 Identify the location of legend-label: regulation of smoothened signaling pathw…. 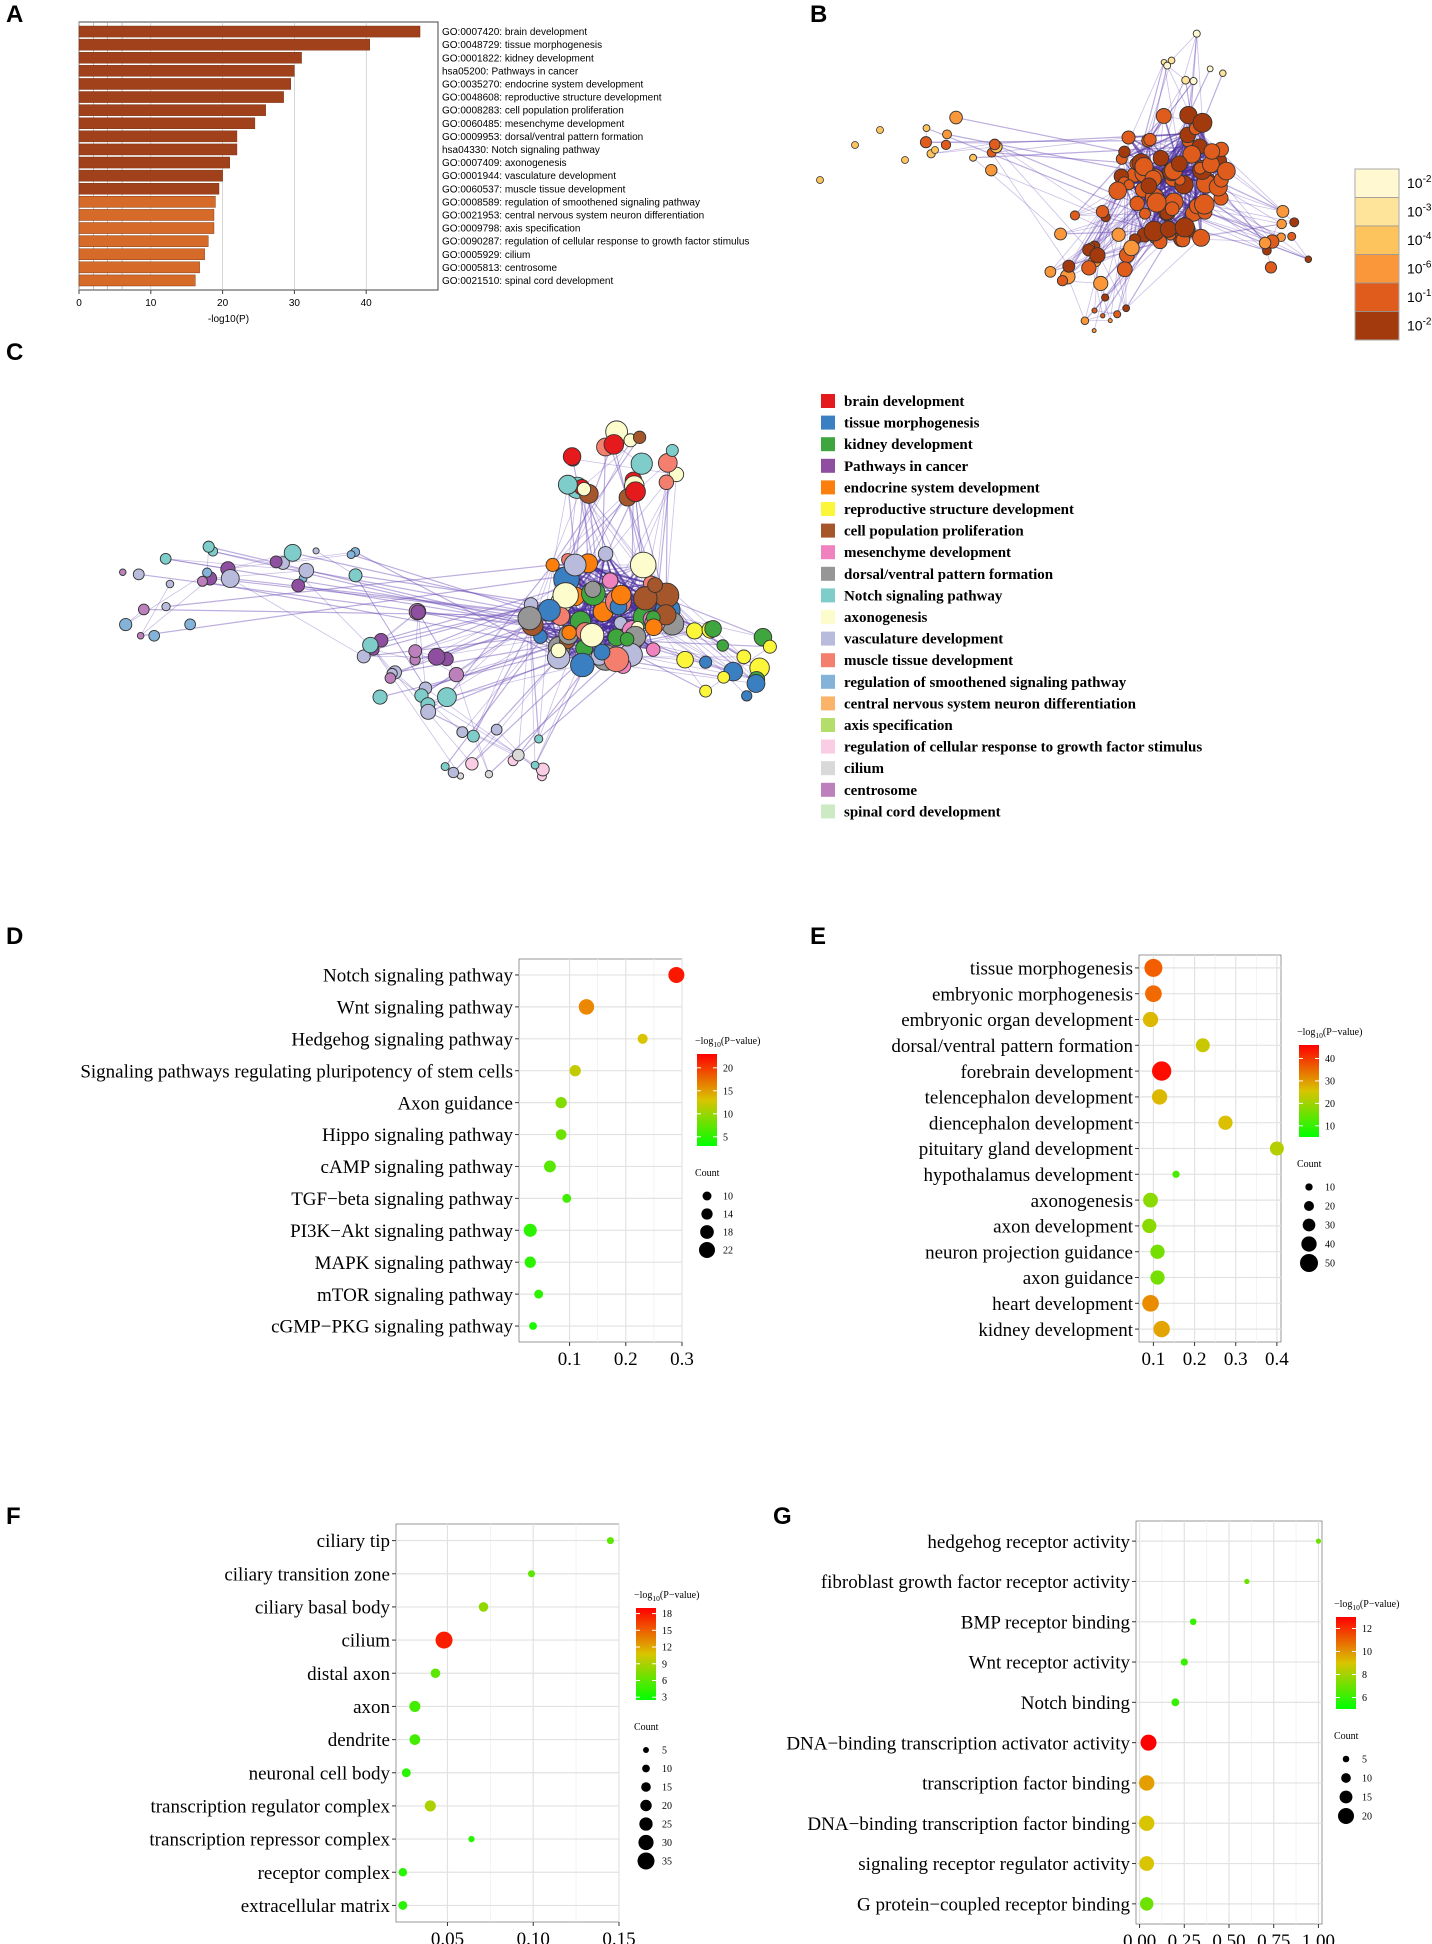
(985, 683).